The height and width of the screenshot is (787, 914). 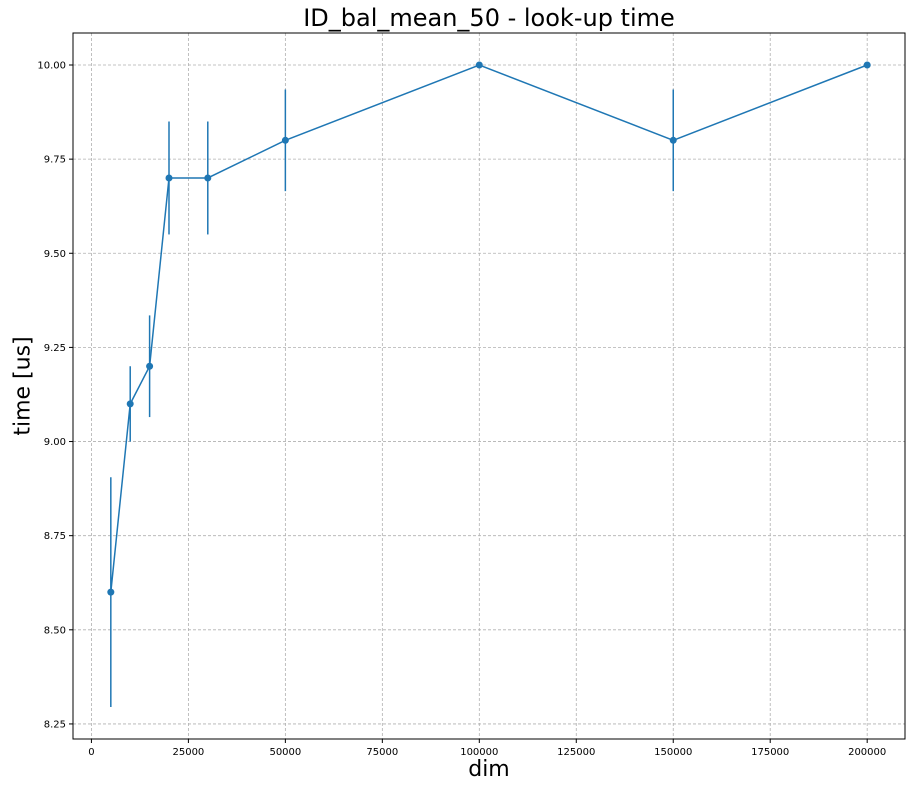 I want to click on y-axis-label: time [us], so click(x=23, y=385).